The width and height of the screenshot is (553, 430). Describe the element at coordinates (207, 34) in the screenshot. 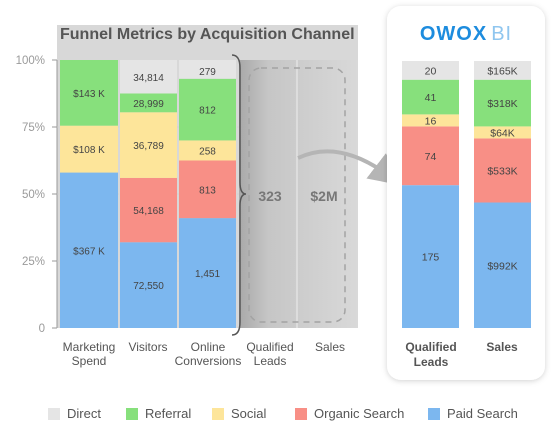

I see `chart-title: Funnel Metrics by Acquisition Channel` at that location.